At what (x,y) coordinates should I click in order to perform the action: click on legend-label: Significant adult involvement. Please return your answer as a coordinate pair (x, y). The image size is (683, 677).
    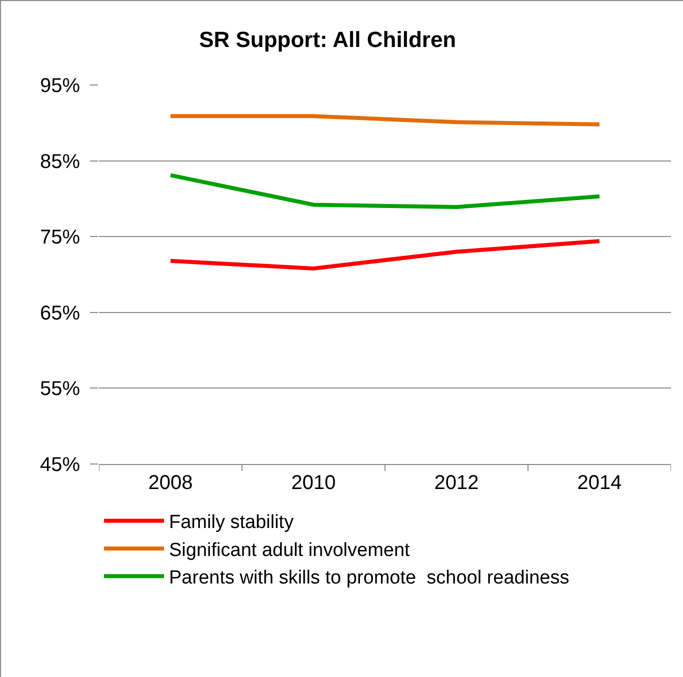
    Looking at the image, I should click on (290, 550).